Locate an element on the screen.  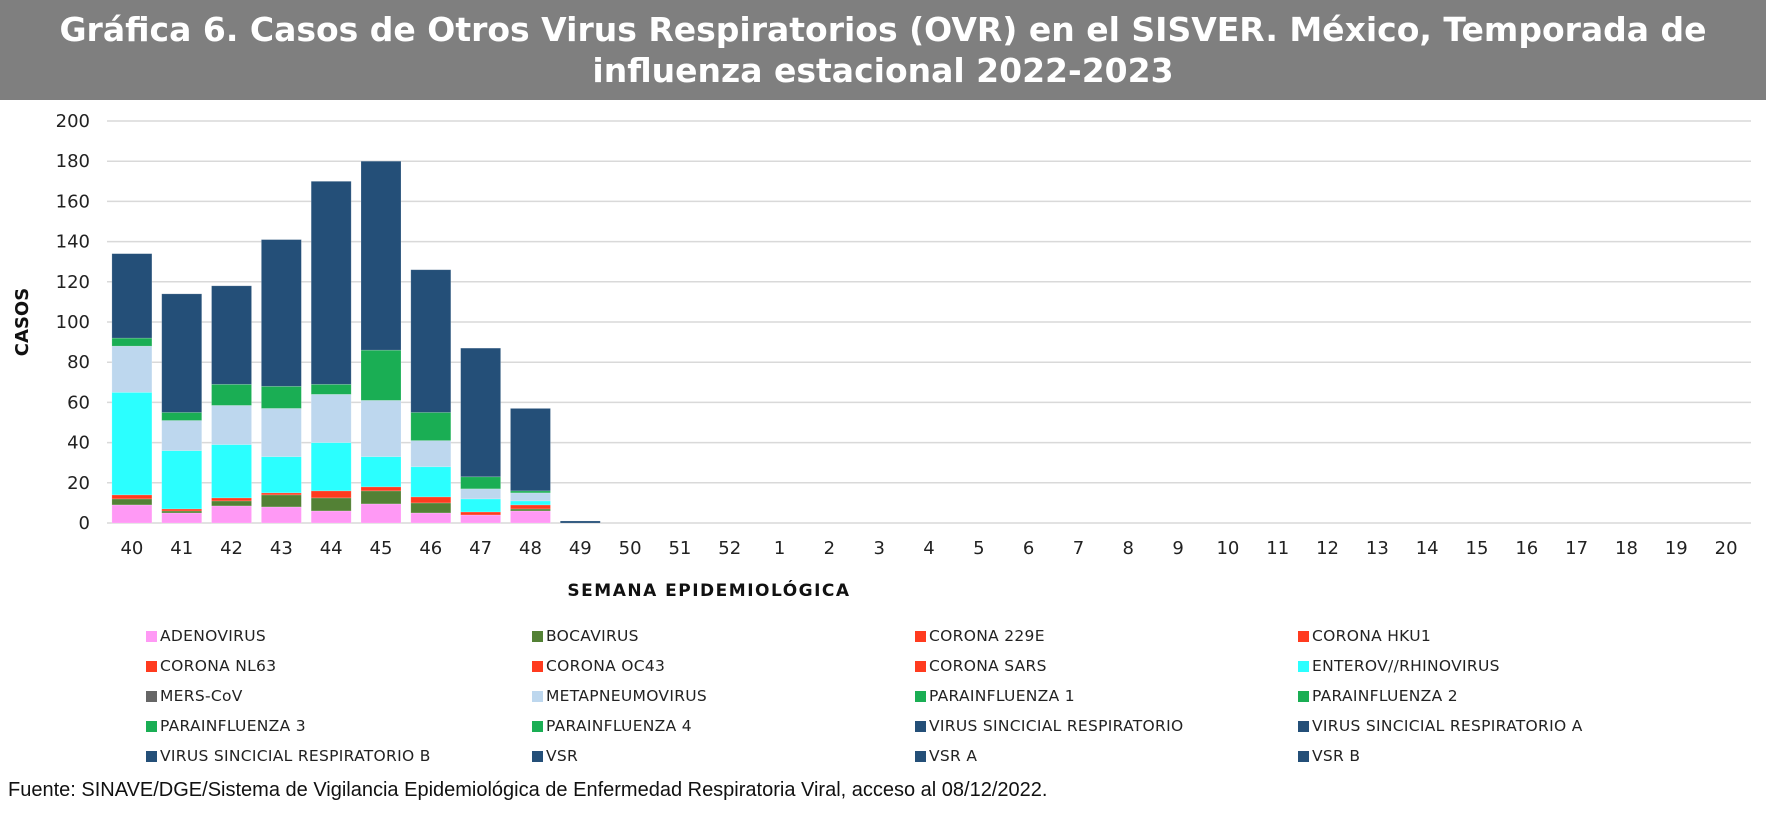
x-tick-label: 42 is located at coordinates (231, 548).